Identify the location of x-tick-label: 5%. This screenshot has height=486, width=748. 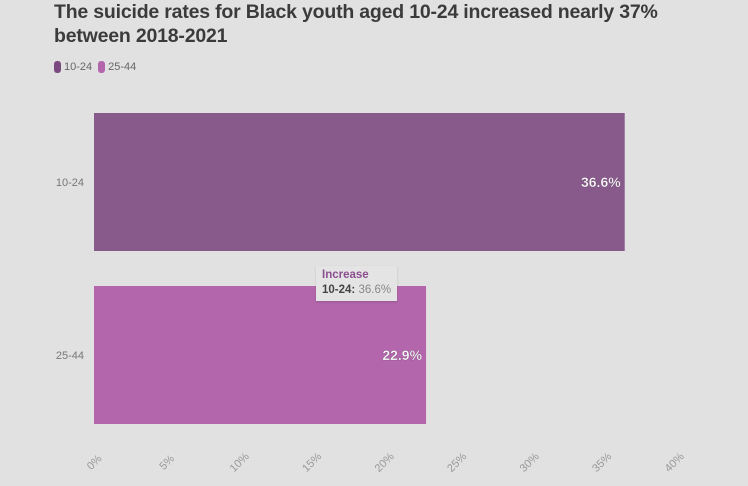
(167, 463).